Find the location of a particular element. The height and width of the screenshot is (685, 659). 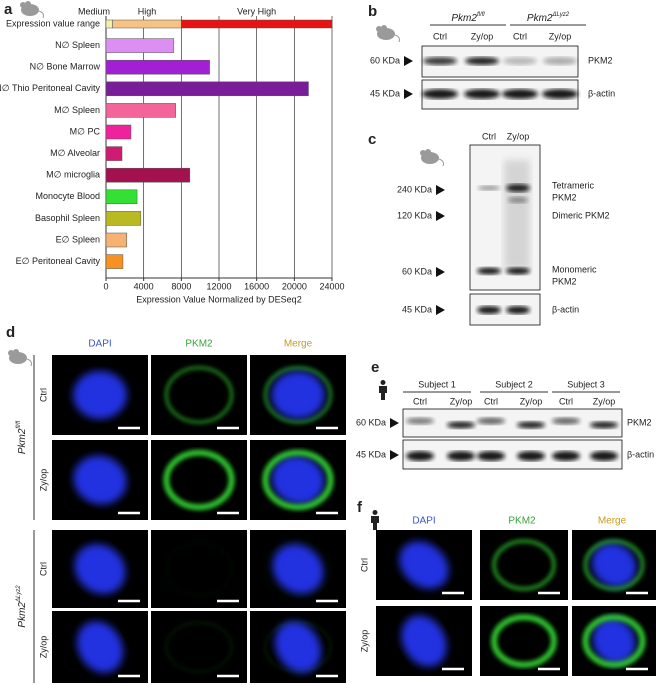

subject-label: Subject 3 is located at coordinates (586, 384).